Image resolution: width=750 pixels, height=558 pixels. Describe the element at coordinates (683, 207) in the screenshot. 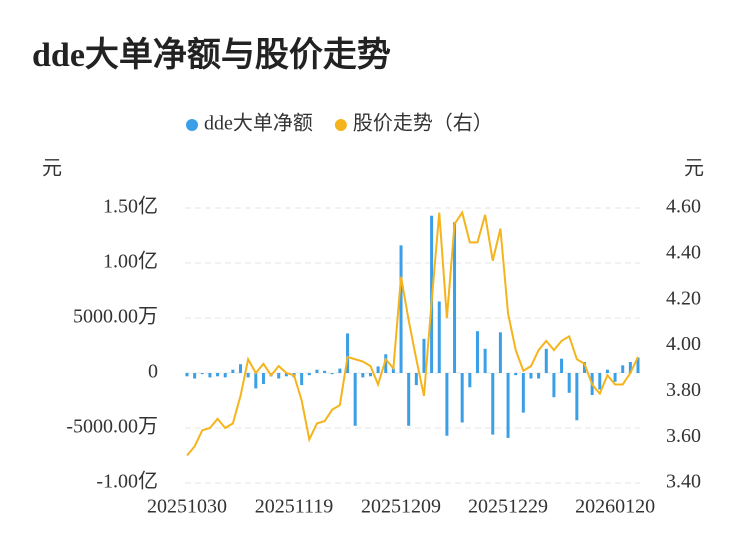

I see `y2-tick-label: 4.60` at that location.